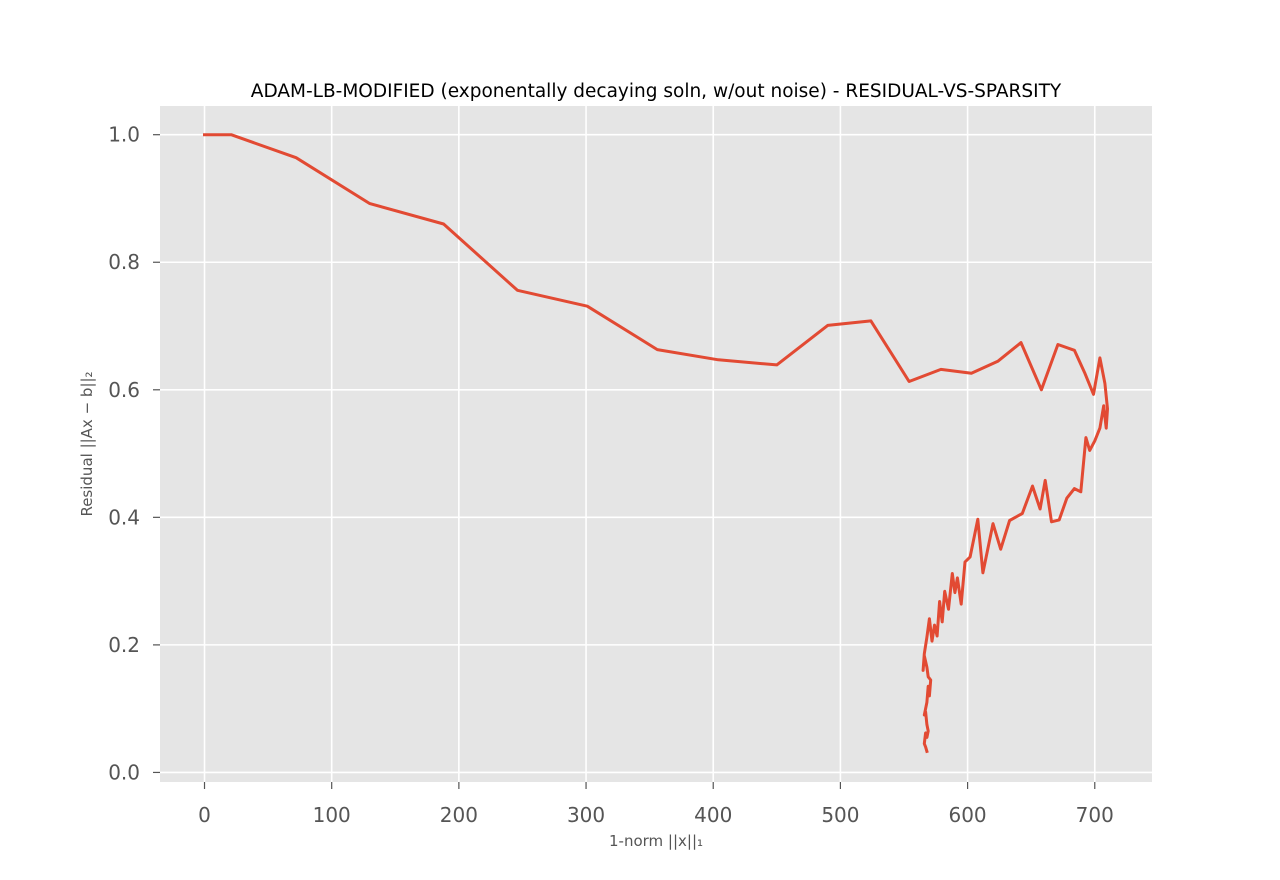 This screenshot has height=880, width=1280. I want to click on x-tick-label: 300, so click(586, 815).